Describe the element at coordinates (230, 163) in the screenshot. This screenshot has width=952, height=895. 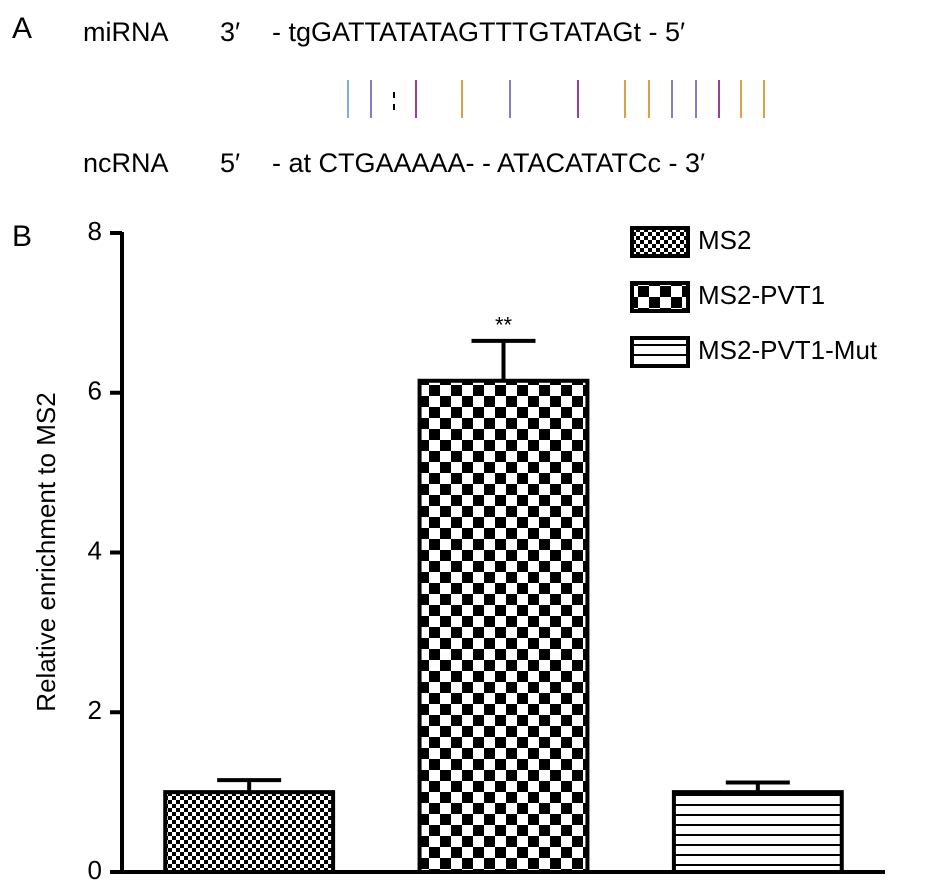
I see `row-end: 5′` at that location.